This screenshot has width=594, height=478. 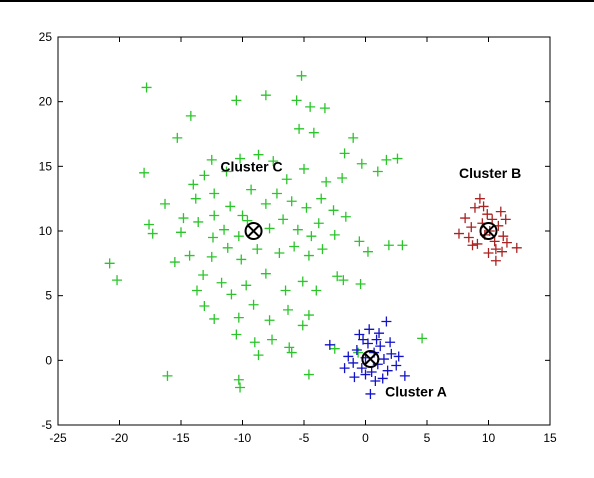 What do you see at coordinates (46, 37) in the screenshot?
I see `y-tick-label: 25` at bounding box center [46, 37].